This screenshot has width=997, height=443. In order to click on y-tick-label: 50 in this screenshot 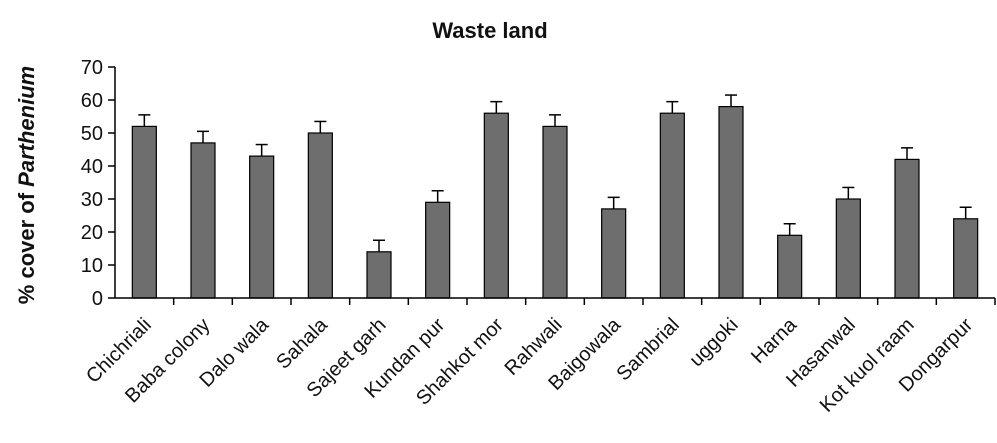, I will do `click(92, 134)`.